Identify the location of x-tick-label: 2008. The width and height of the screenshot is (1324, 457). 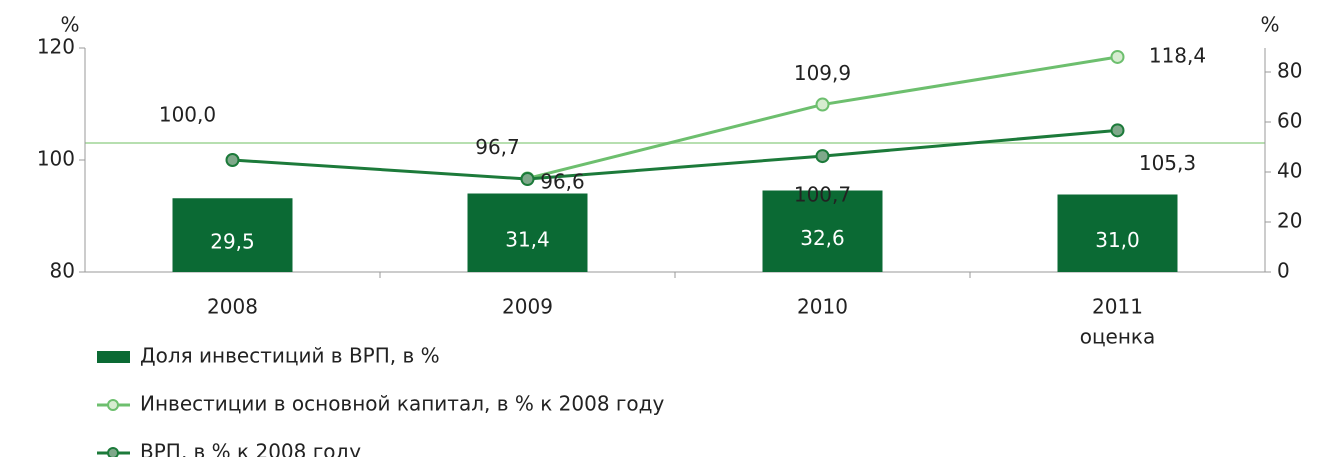
(232, 307).